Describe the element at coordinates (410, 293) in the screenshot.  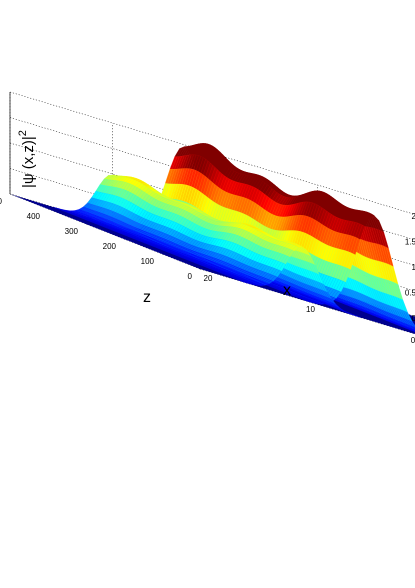
I see `amplitude-tick-label: 0.5` at that location.